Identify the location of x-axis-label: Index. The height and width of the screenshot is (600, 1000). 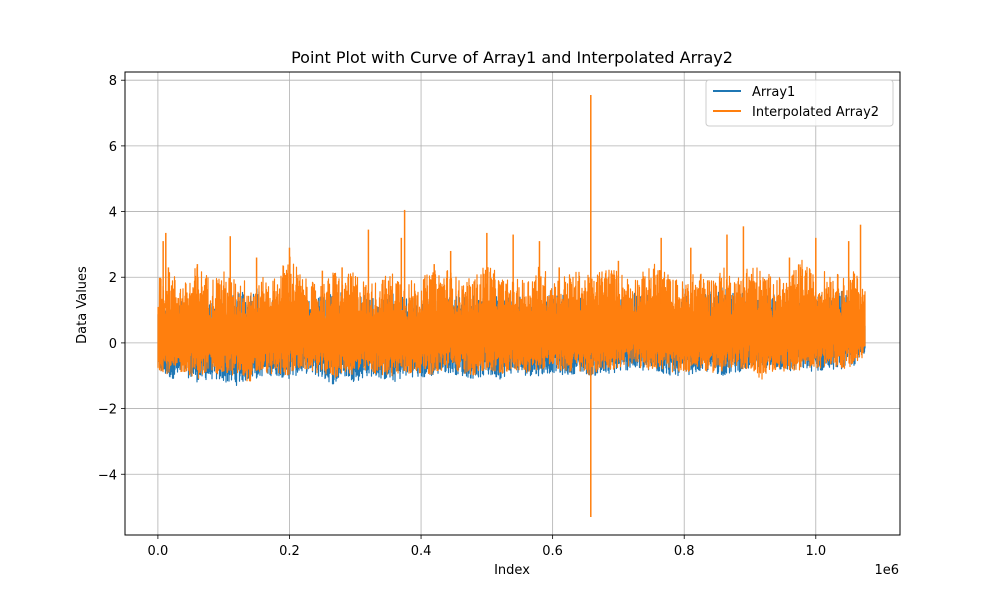
(512, 570).